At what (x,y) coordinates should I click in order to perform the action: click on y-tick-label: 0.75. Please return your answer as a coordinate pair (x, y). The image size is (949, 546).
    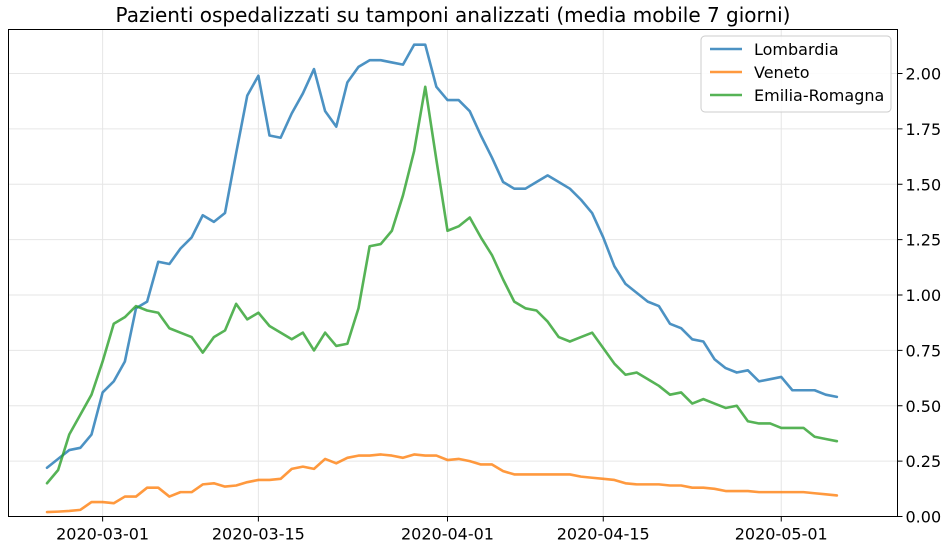
    Looking at the image, I should click on (924, 350).